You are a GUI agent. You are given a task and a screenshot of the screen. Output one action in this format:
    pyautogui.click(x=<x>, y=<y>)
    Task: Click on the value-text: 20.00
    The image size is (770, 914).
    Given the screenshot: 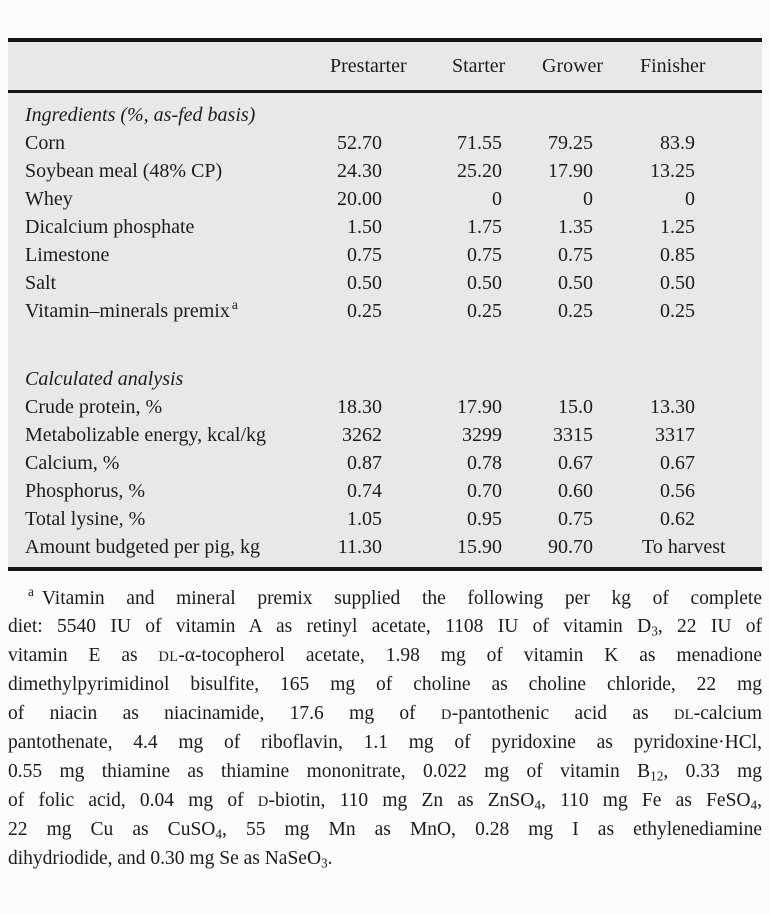 What is the action you would take?
    pyautogui.click(x=359, y=199)
    